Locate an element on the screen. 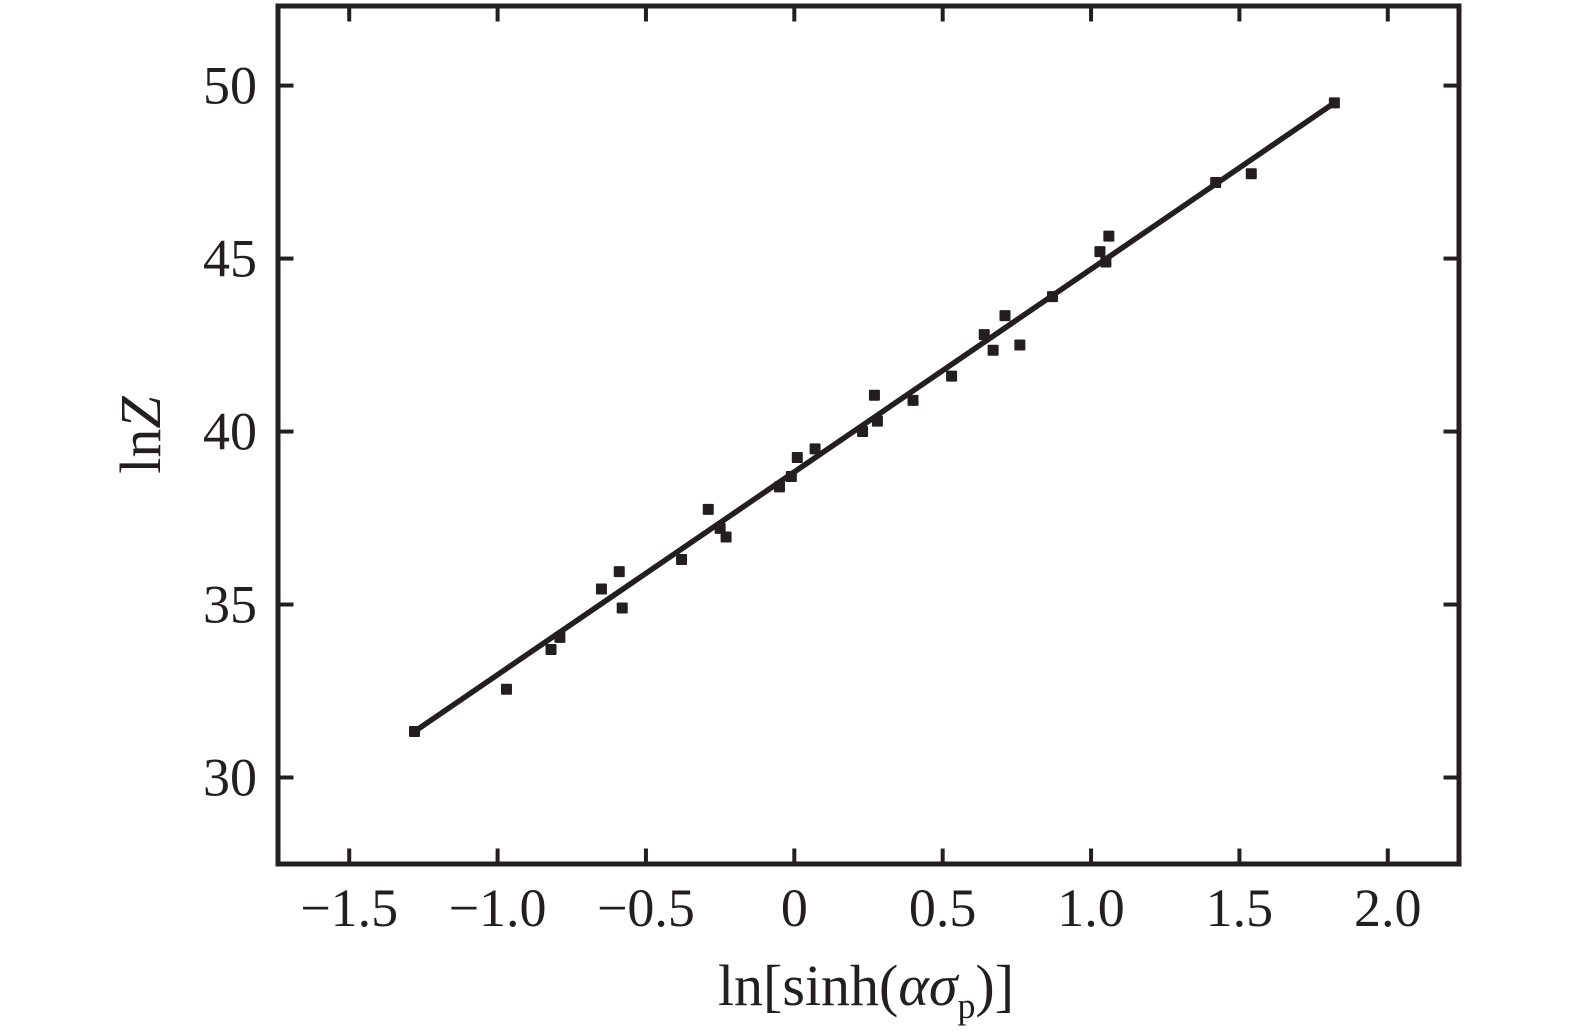 This screenshot has width=1575, height=1036. y-tick-label: 45 is located at coordinates (230, 259).